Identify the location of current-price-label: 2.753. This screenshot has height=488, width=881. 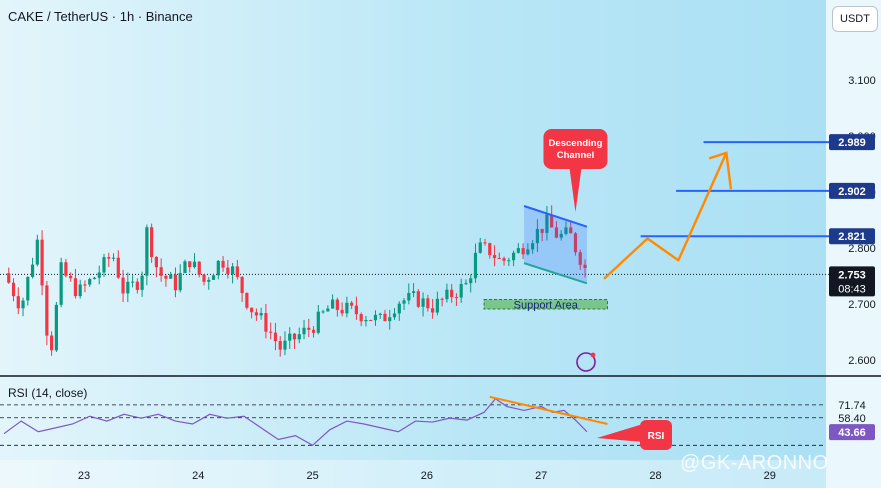
(852, 275).